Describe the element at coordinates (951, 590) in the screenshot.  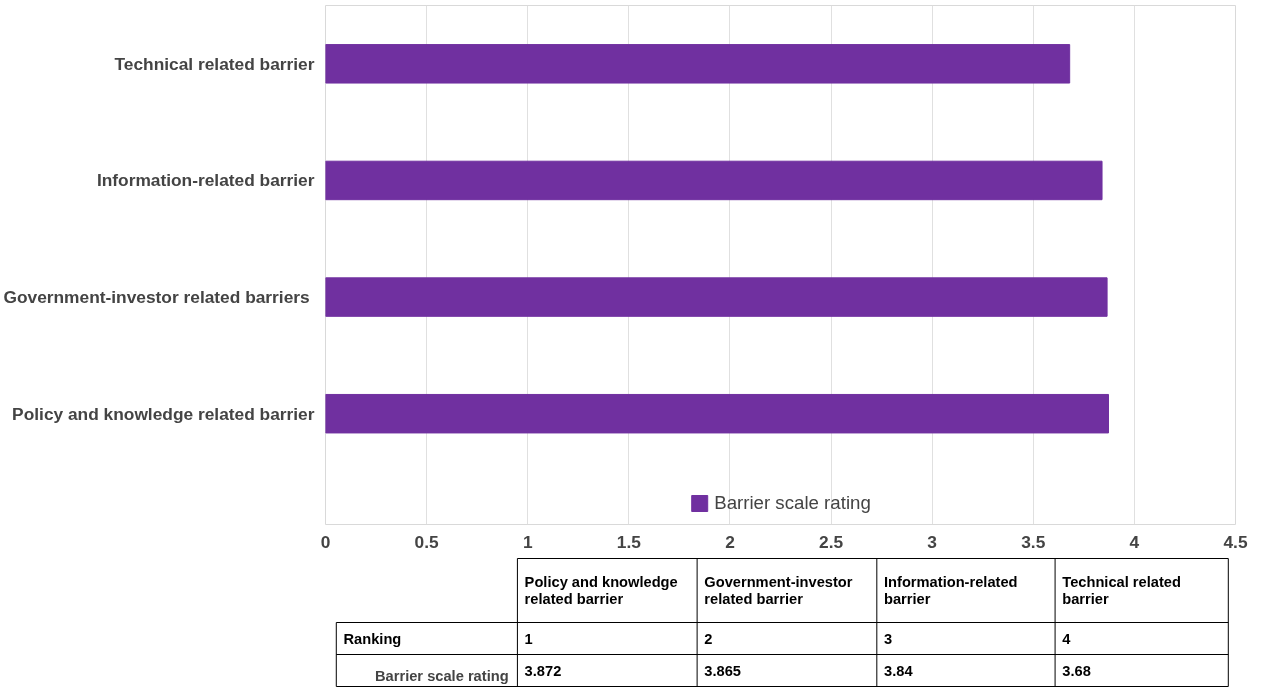
I see `text: Information-related barrier` at that location.